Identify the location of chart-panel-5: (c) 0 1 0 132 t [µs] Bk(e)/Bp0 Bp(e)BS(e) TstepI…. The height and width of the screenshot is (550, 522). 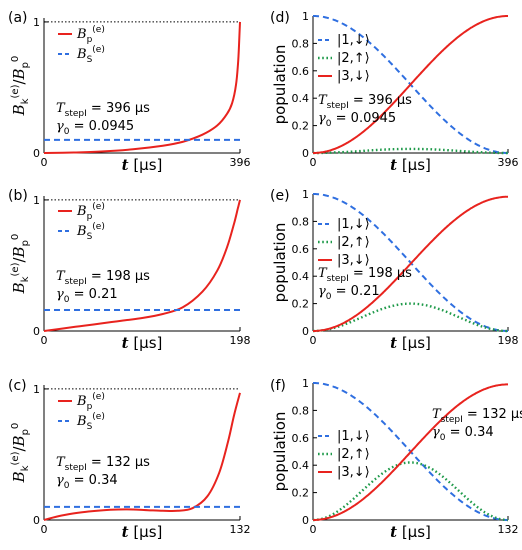
(129, 459).